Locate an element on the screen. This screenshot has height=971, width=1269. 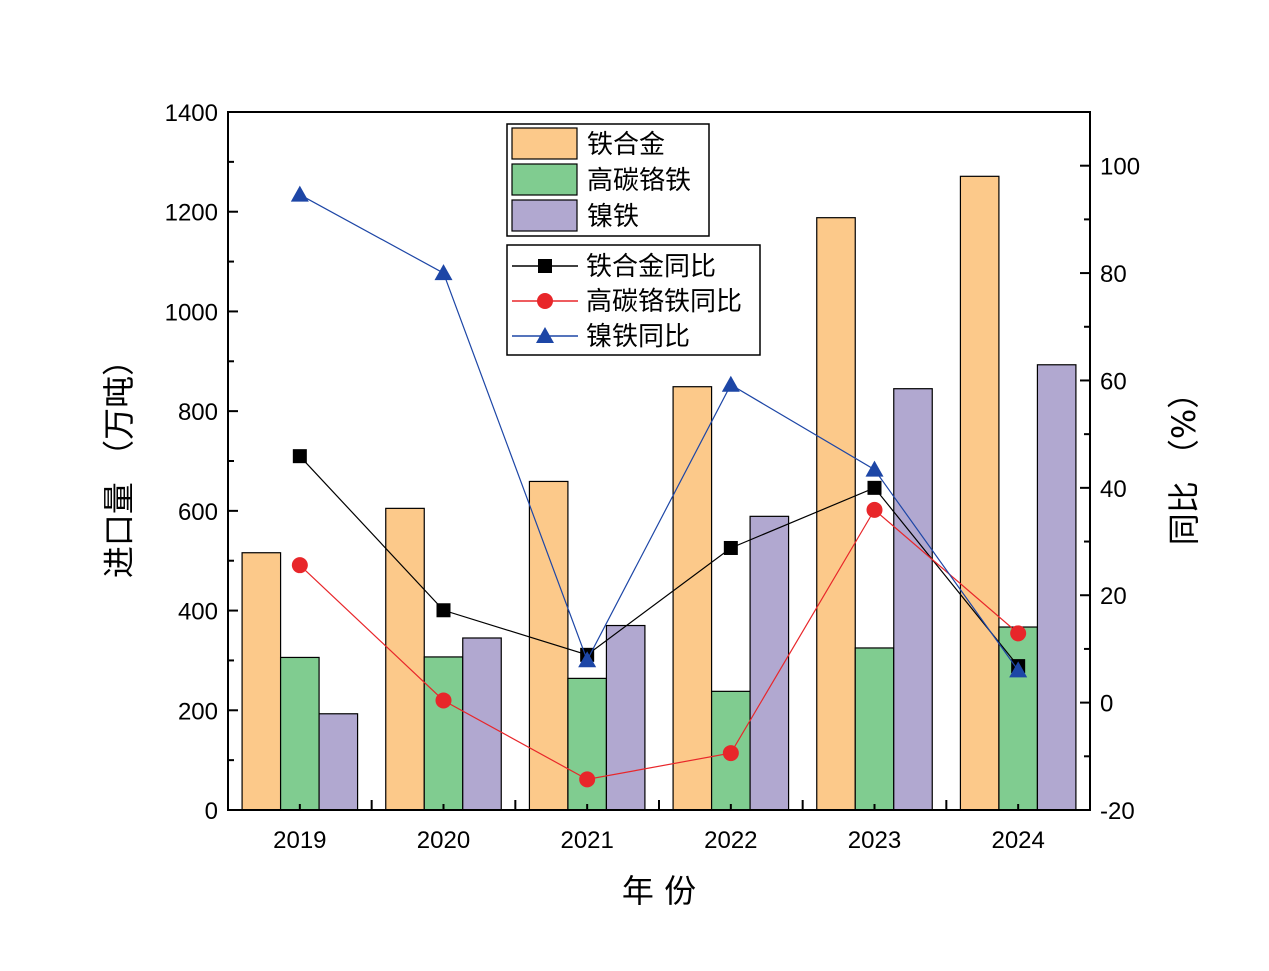
bar-2-2021 is located at coordinates (625, 717).